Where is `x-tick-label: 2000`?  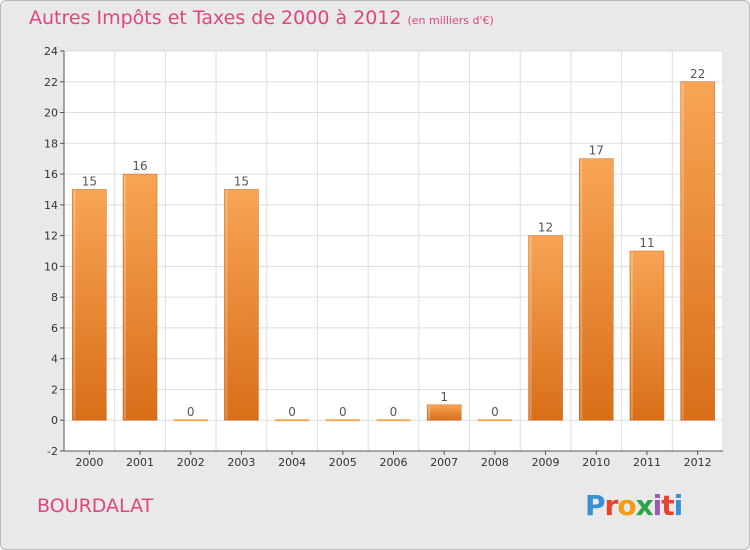 x-tick-label: 2000 is located at coordinates (89, 462).